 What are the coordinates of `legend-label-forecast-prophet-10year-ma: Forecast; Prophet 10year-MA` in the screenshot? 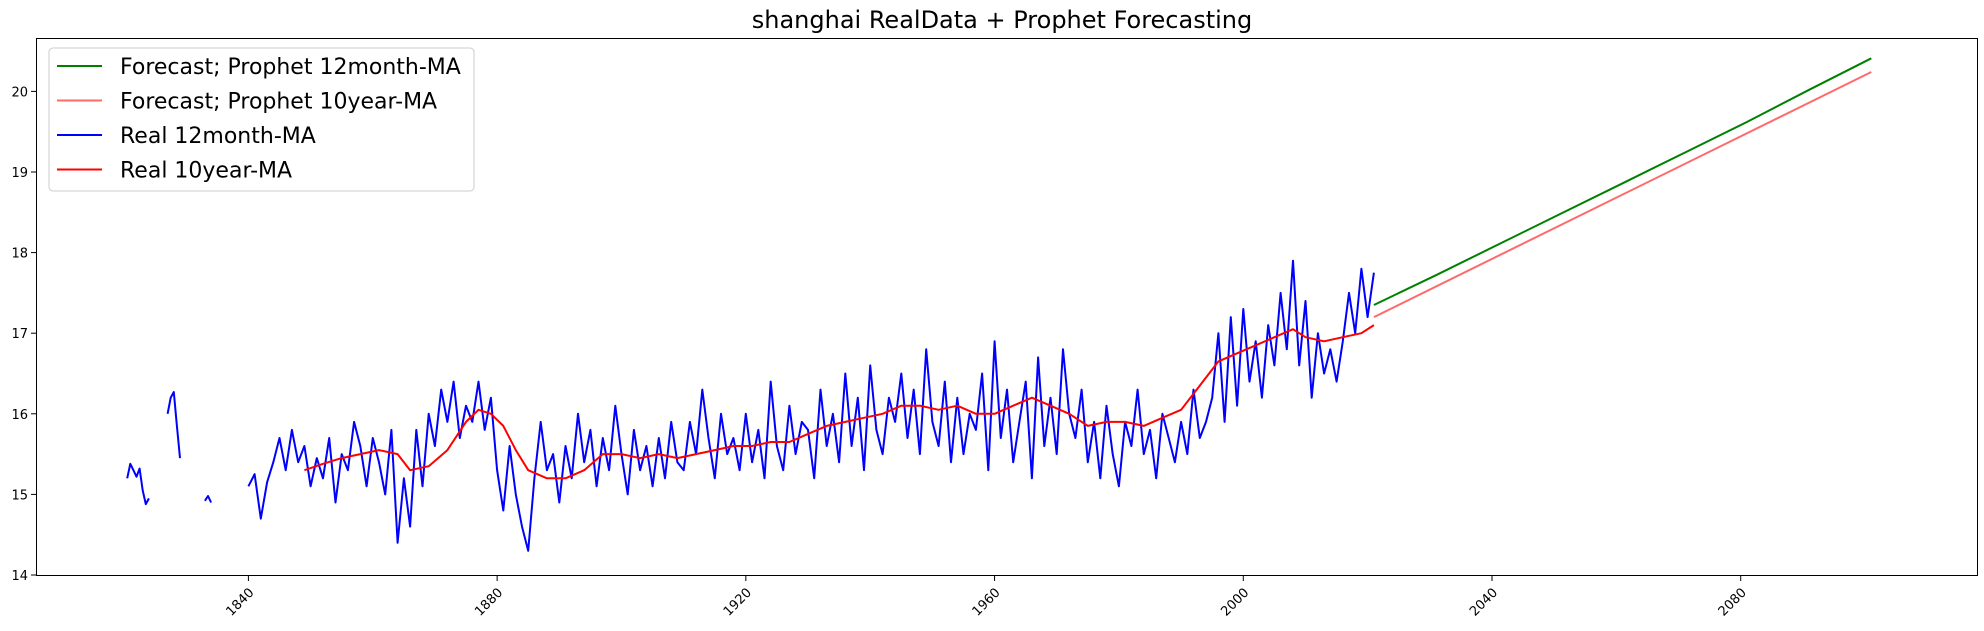 It's located at (278, 102).